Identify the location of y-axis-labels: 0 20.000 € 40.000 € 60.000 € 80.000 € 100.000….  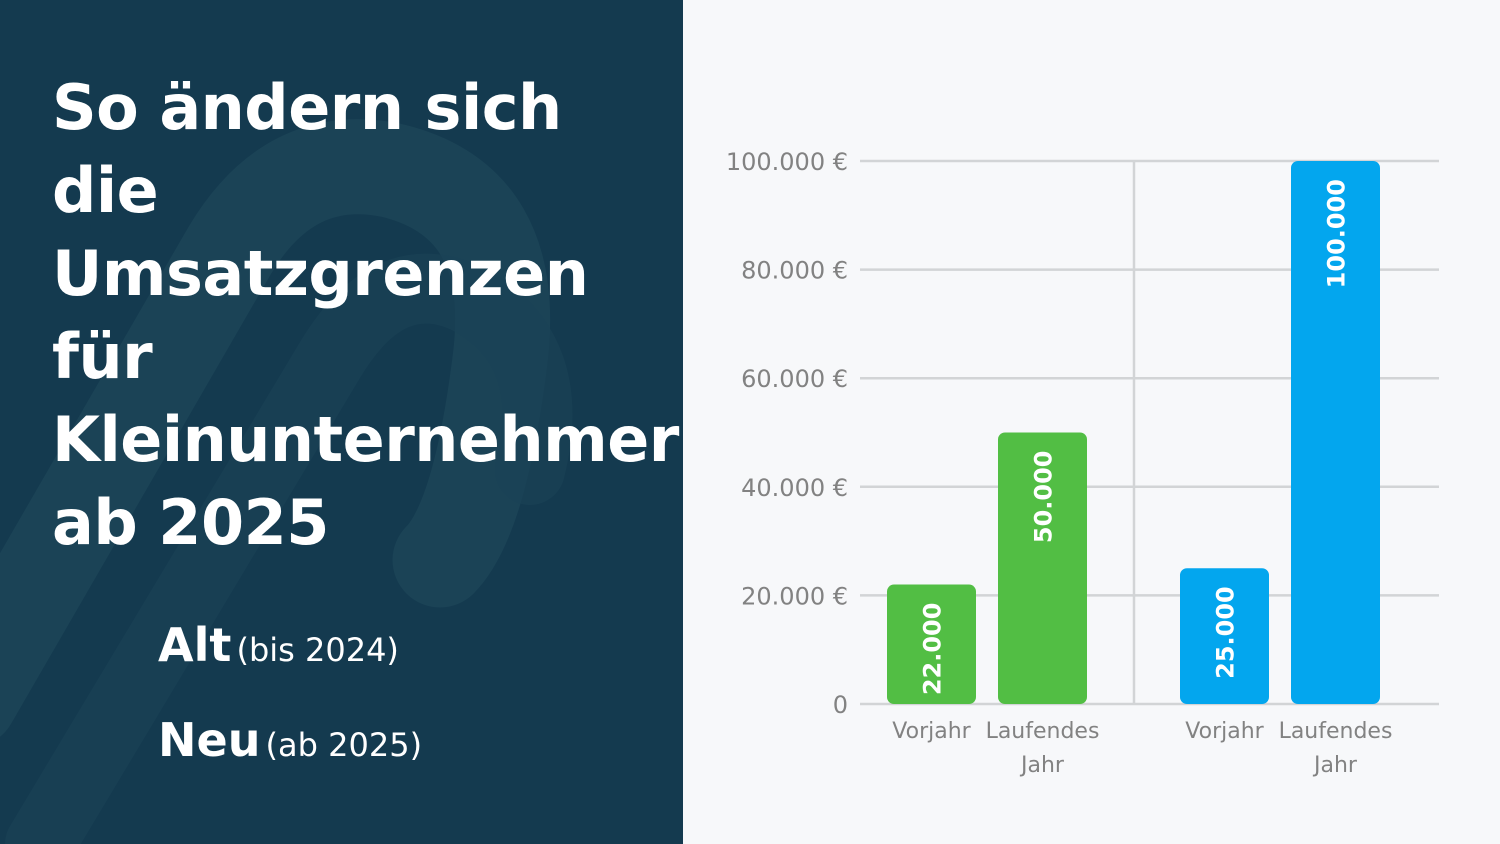
(787, 433).